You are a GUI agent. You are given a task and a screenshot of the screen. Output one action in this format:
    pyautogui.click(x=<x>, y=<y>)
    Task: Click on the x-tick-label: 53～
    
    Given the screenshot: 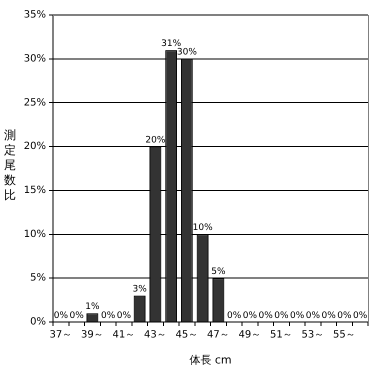 What is the action you would take?
    pyautogui.click(x=313, y=335)
    